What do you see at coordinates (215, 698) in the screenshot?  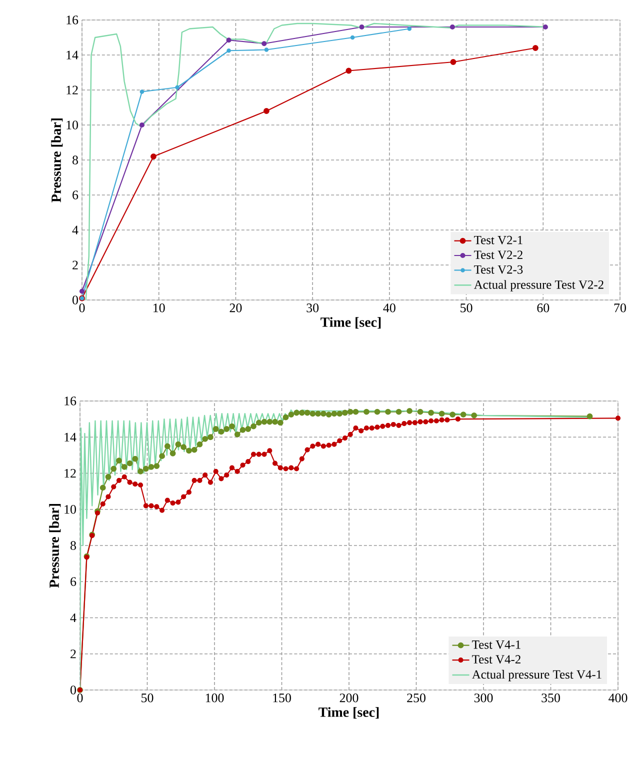 I see `x-tick-label: 100` at bounding box center [215, 698].